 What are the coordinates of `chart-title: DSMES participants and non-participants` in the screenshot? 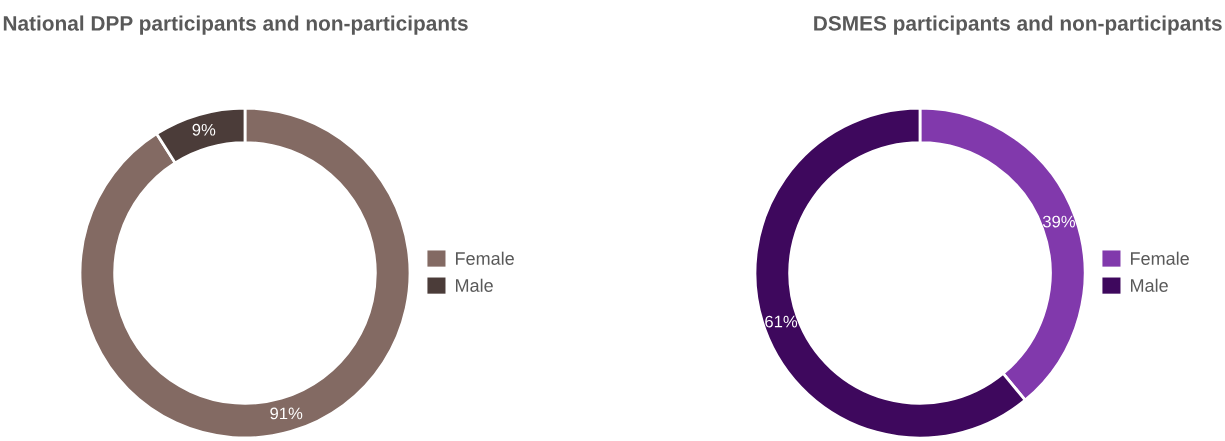 It's located at (1018, 25).